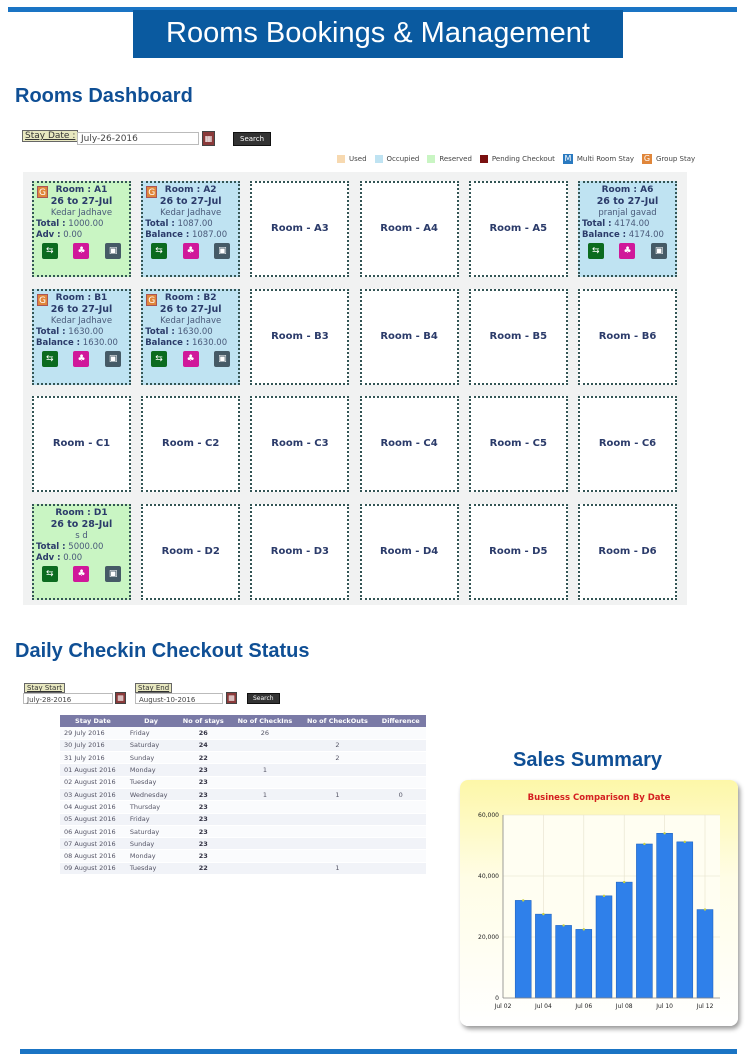  I want to click on room-card: Room - B4, so click(409, 336).